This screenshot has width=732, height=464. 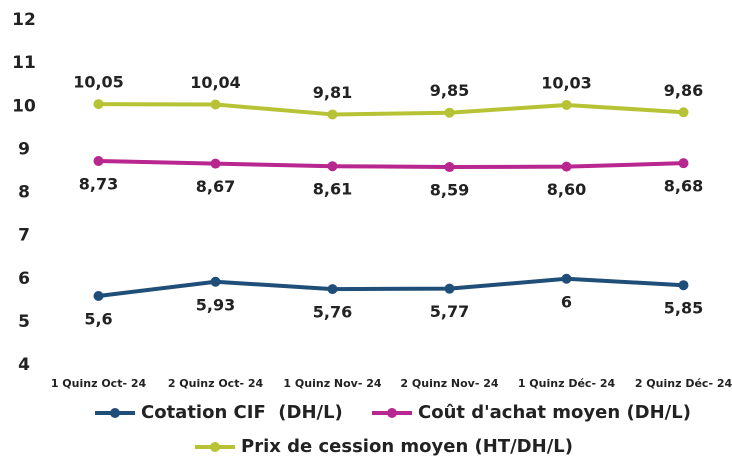 What do you see at coordinates (215, 186) in the screenshot?
I see `data-label: 8,67` at bounding box center [215, 186].